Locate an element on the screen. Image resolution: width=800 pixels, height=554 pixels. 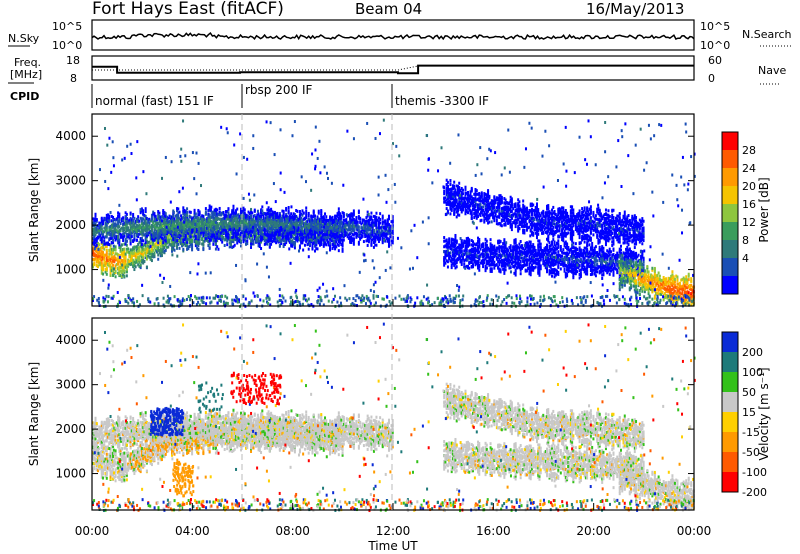
nave-label: Nave is located at coordinates (772, 70).